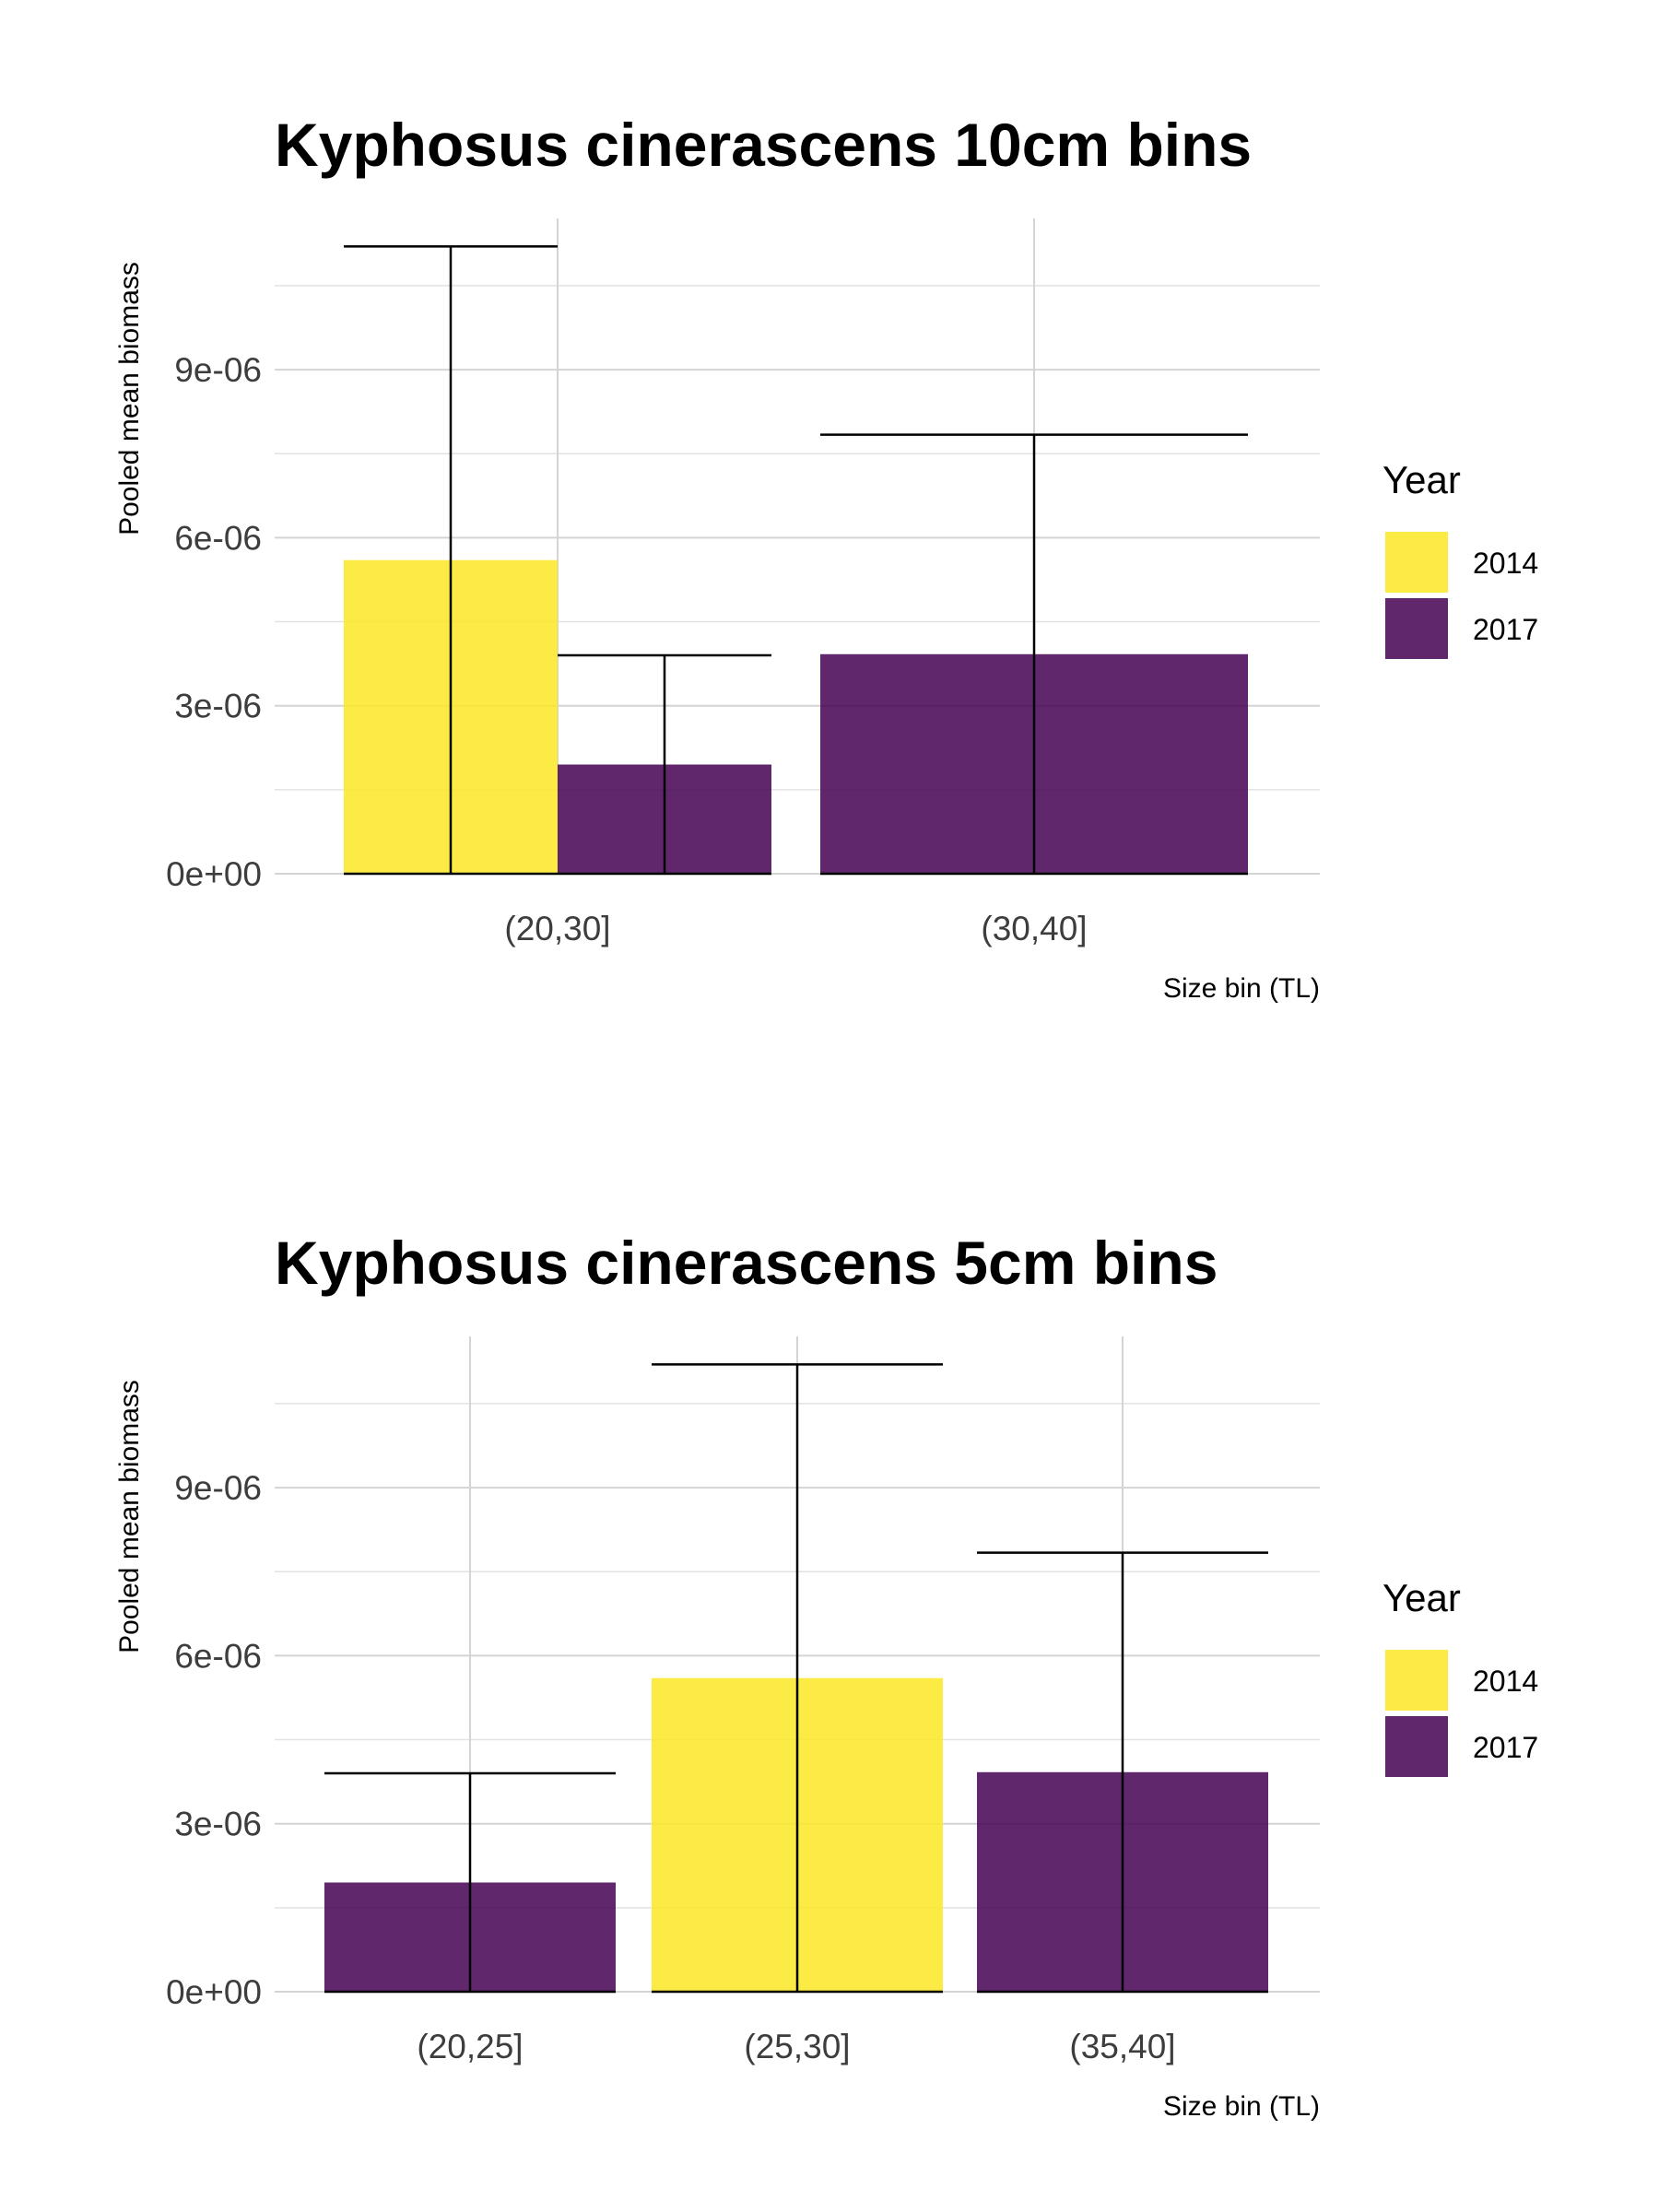  I want to click on x-tick-label: (30,40], so click(1034, 928).